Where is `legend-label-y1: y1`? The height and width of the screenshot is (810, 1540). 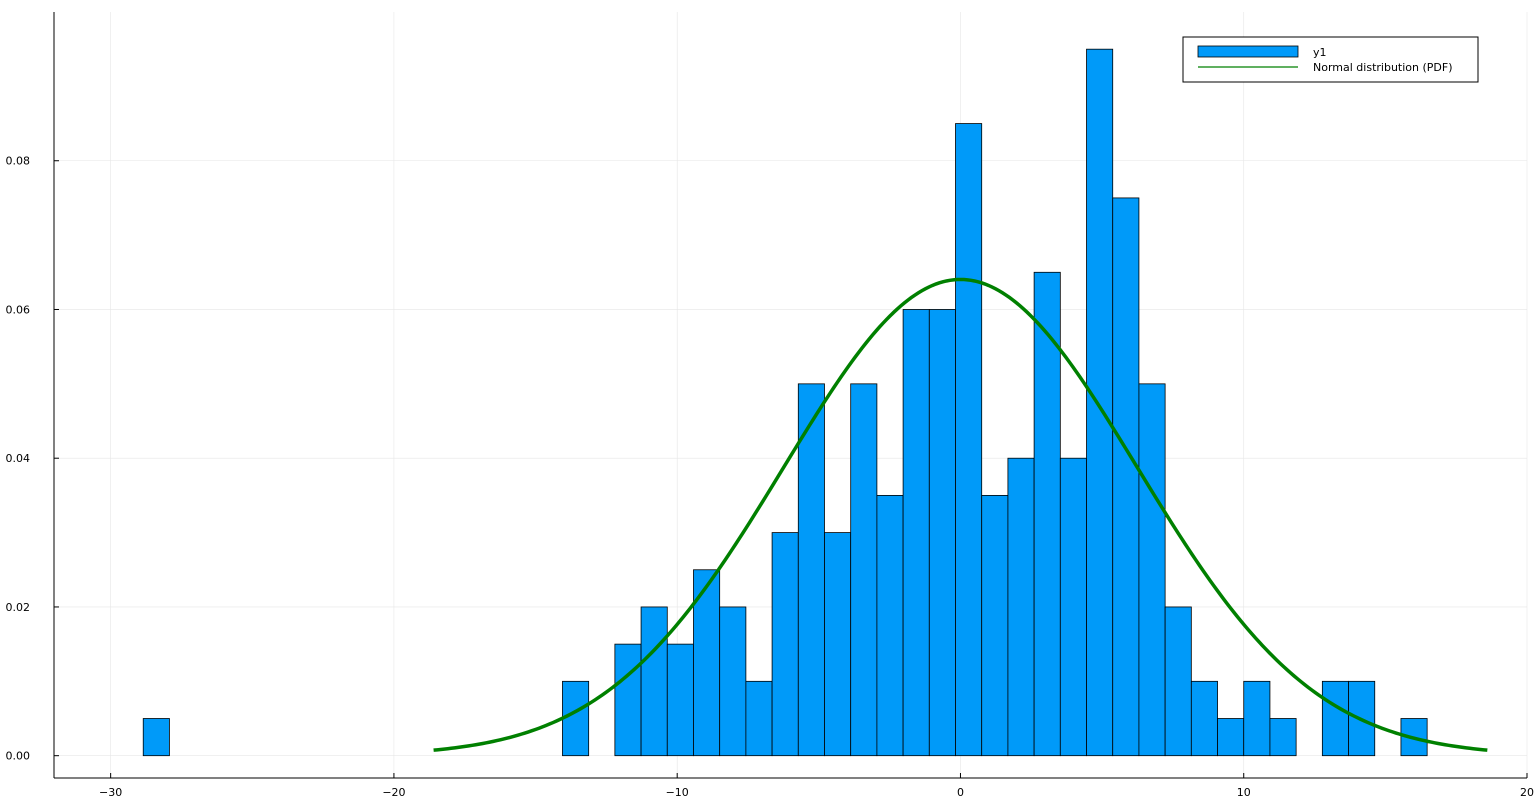 legend-label-y1: y1 is located at coordinates (1320, 52).